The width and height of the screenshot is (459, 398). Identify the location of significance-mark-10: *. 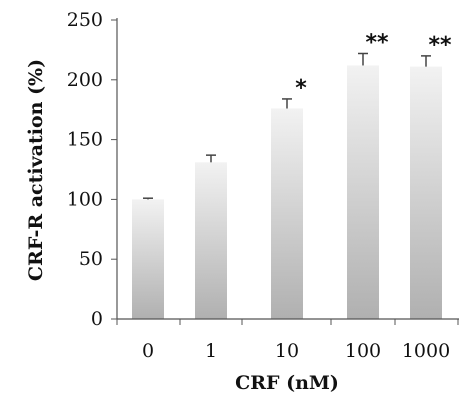
(301, 88).